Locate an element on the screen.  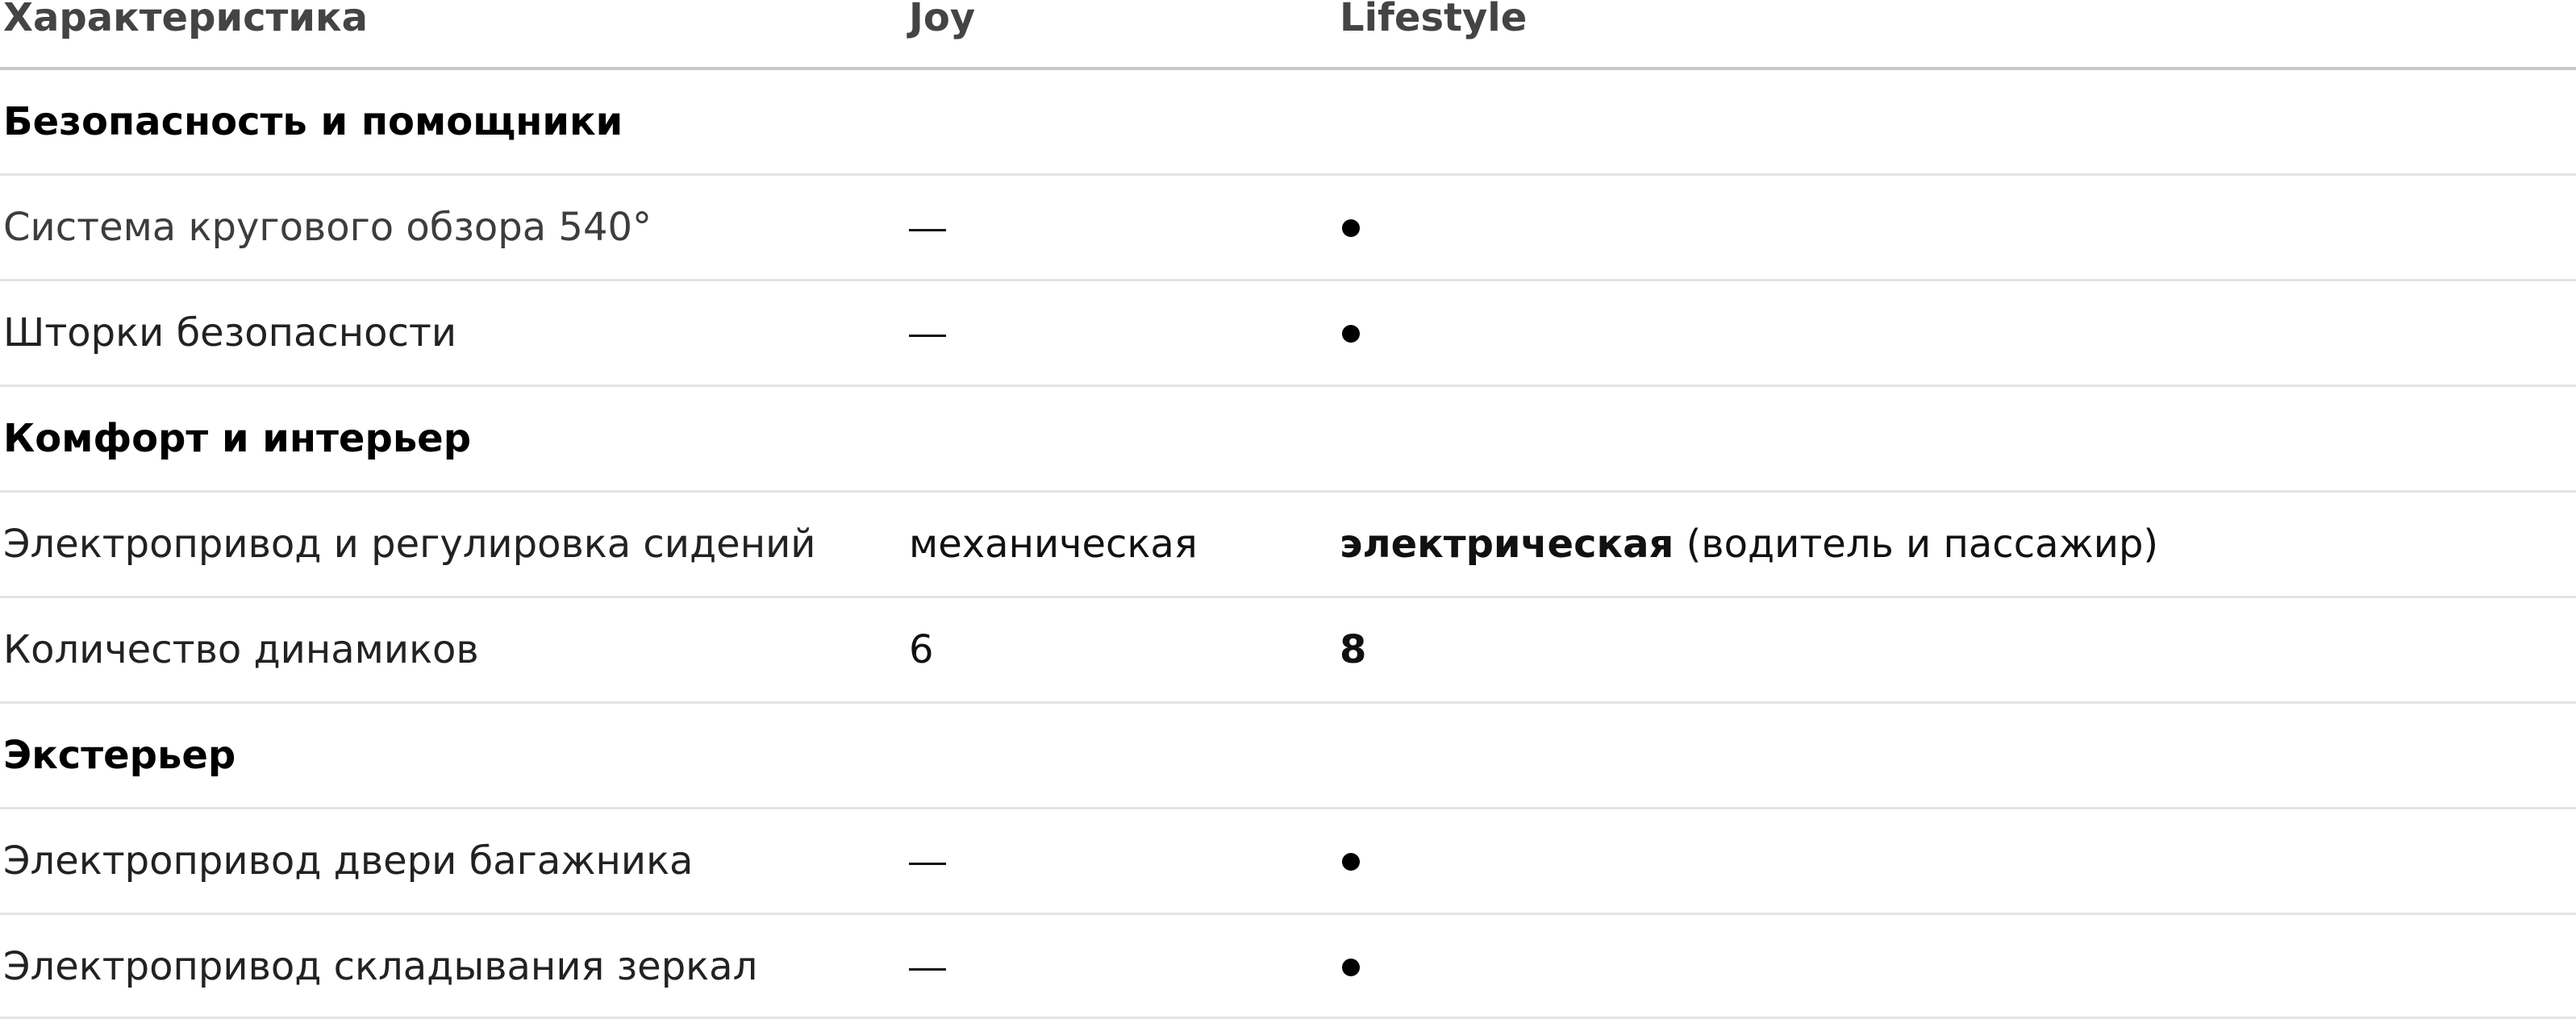
section-row-exterior: Экстерьер is located at coordinates (1288, 756).